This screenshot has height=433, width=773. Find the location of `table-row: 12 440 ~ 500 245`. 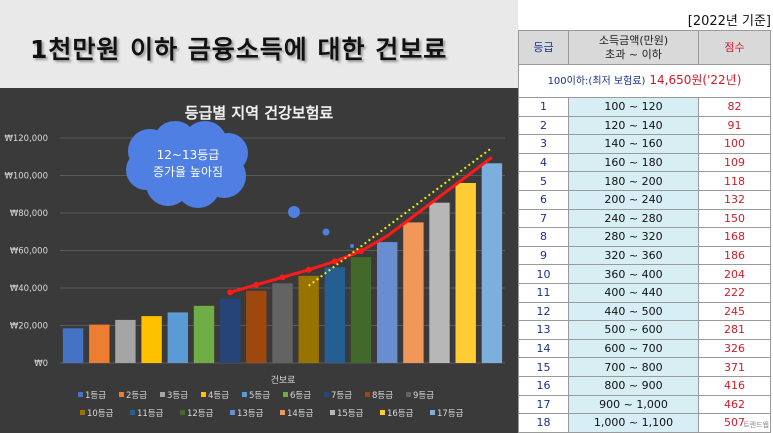

table-row: 12 440 ~ 500 245 is located at coordinates (644, 311).